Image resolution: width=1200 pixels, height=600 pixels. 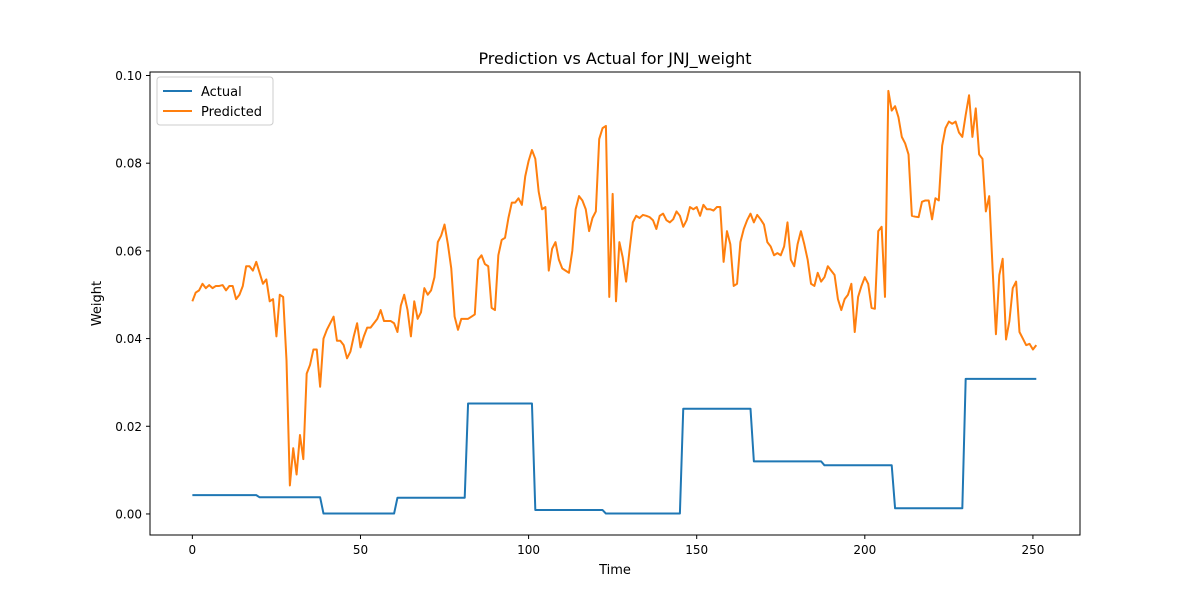 What do you see at coordinates (1032, 550) in the screenshot?
I see `x-tick-label: 250` at bounding box center [1032, 550].